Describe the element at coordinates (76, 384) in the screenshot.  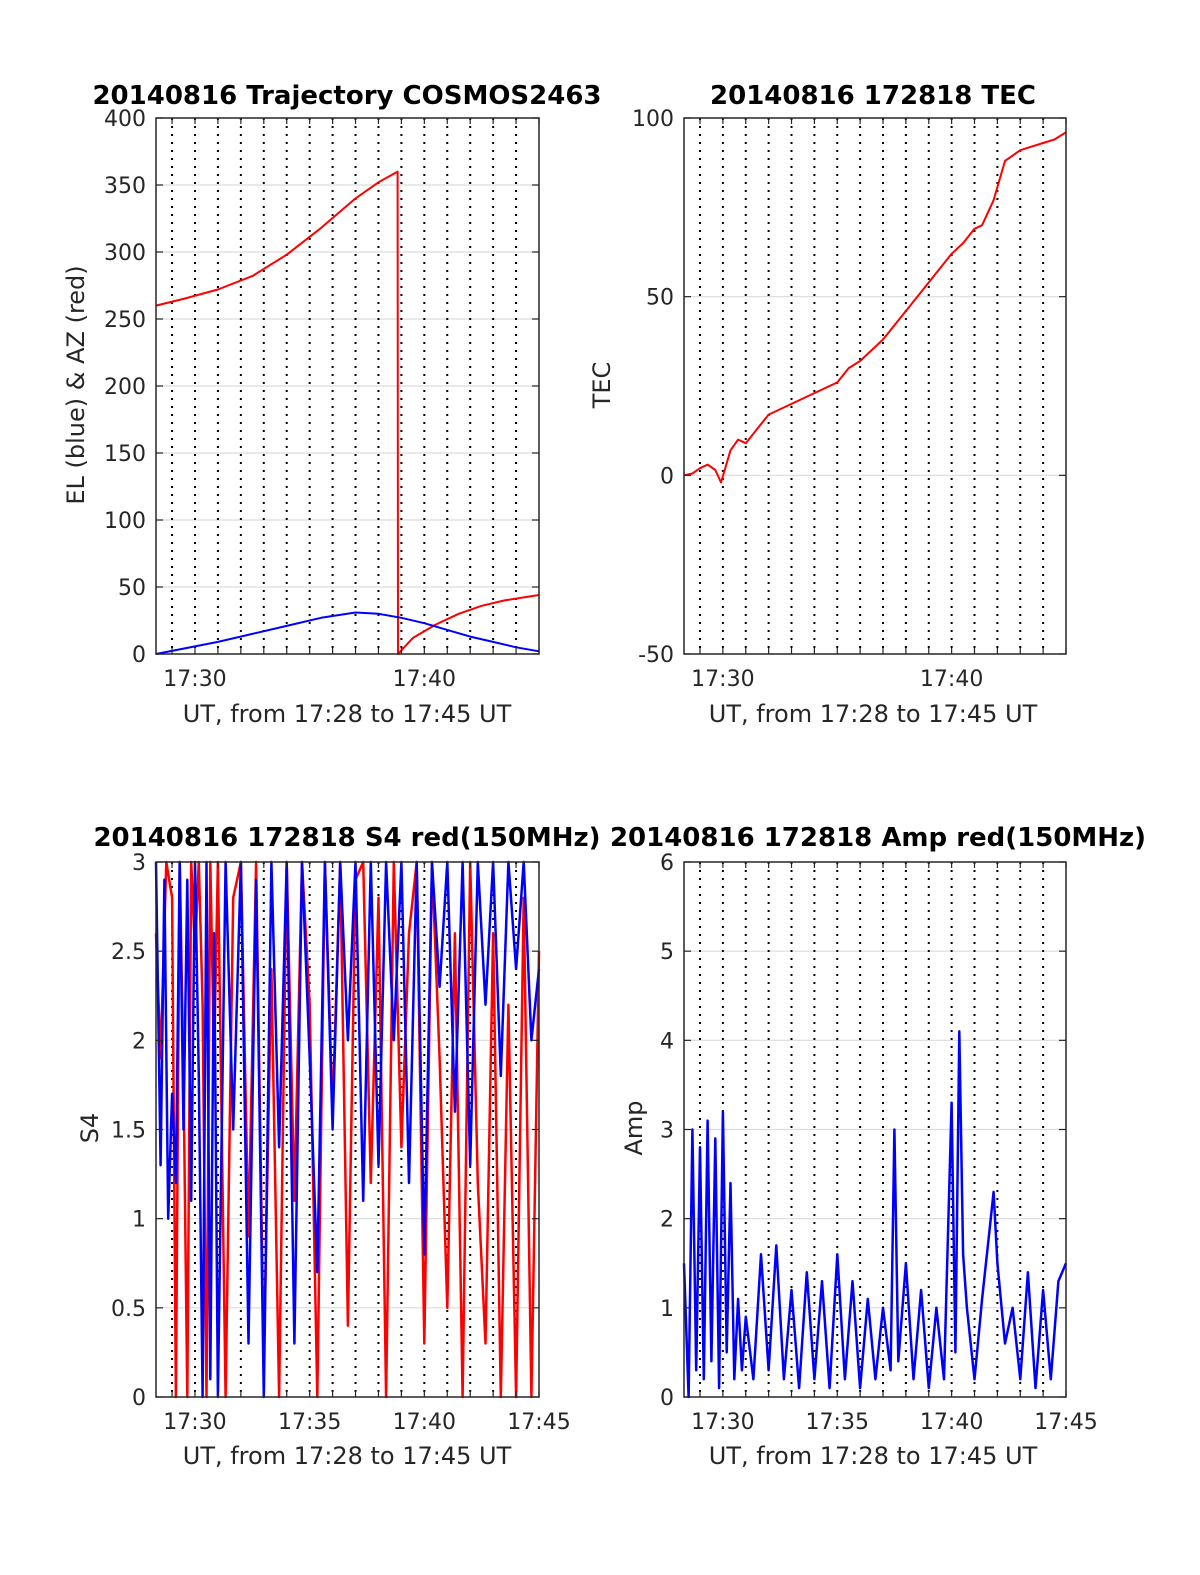
I see `trajectory-ylabel: EL (blue) & AZ (red)` at that location.